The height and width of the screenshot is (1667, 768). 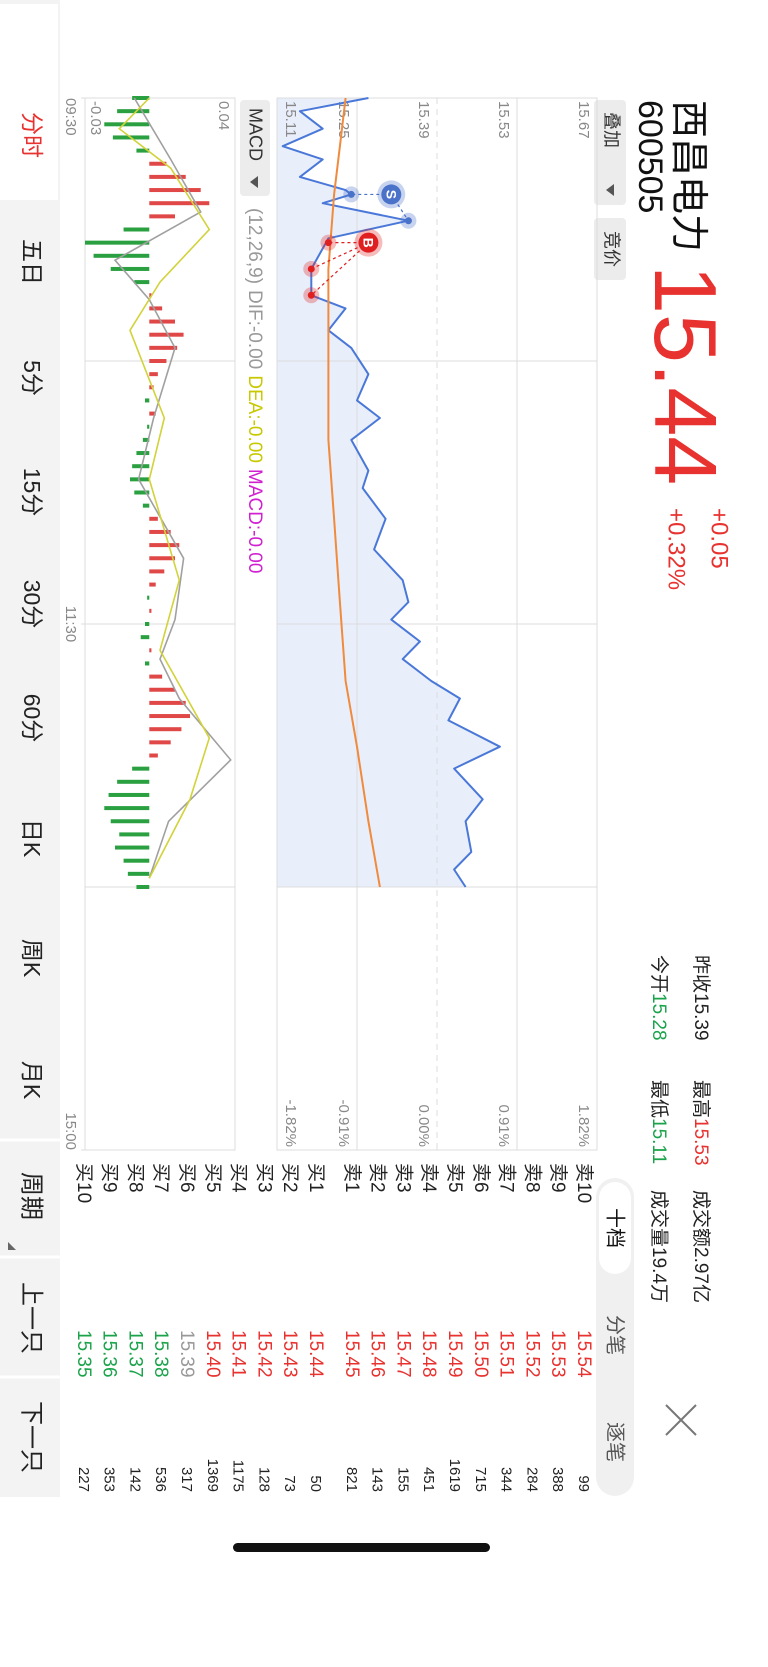 I want to click on book-label: 卖6, so click(x=481, y=1178).